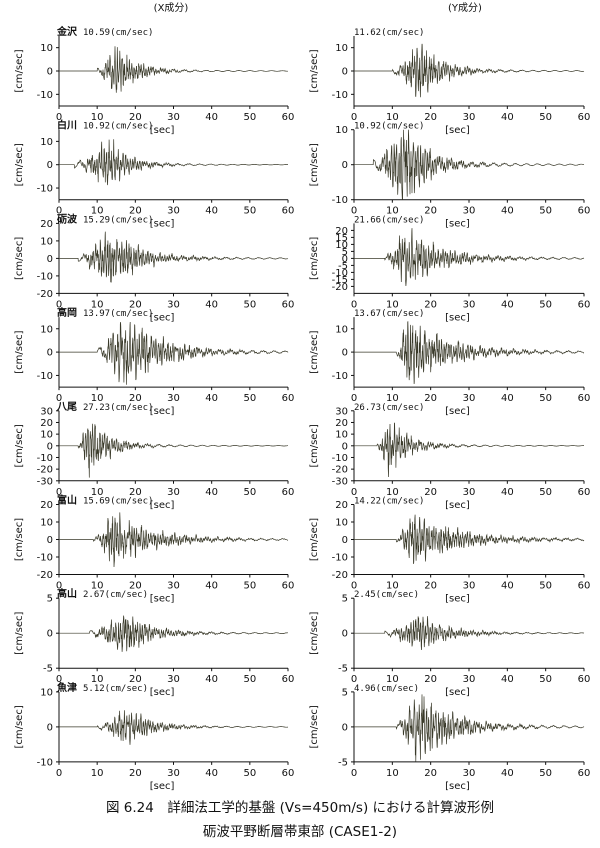  What do you see at coordinates (67, 593) in the screenshot?
I see `panel-7-x-station-name: 高山` at bounding box center [67, 593].